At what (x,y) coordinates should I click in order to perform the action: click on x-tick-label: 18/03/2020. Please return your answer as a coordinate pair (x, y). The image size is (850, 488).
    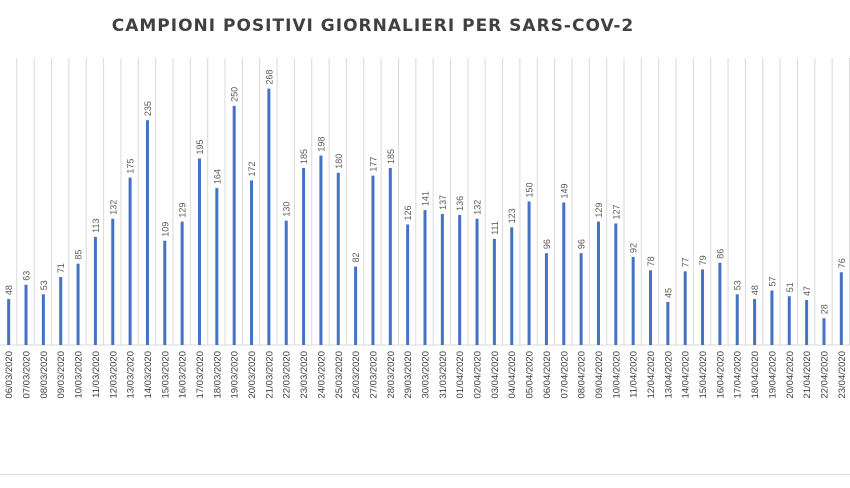
    Looking at the image, I should click on (217, 375).